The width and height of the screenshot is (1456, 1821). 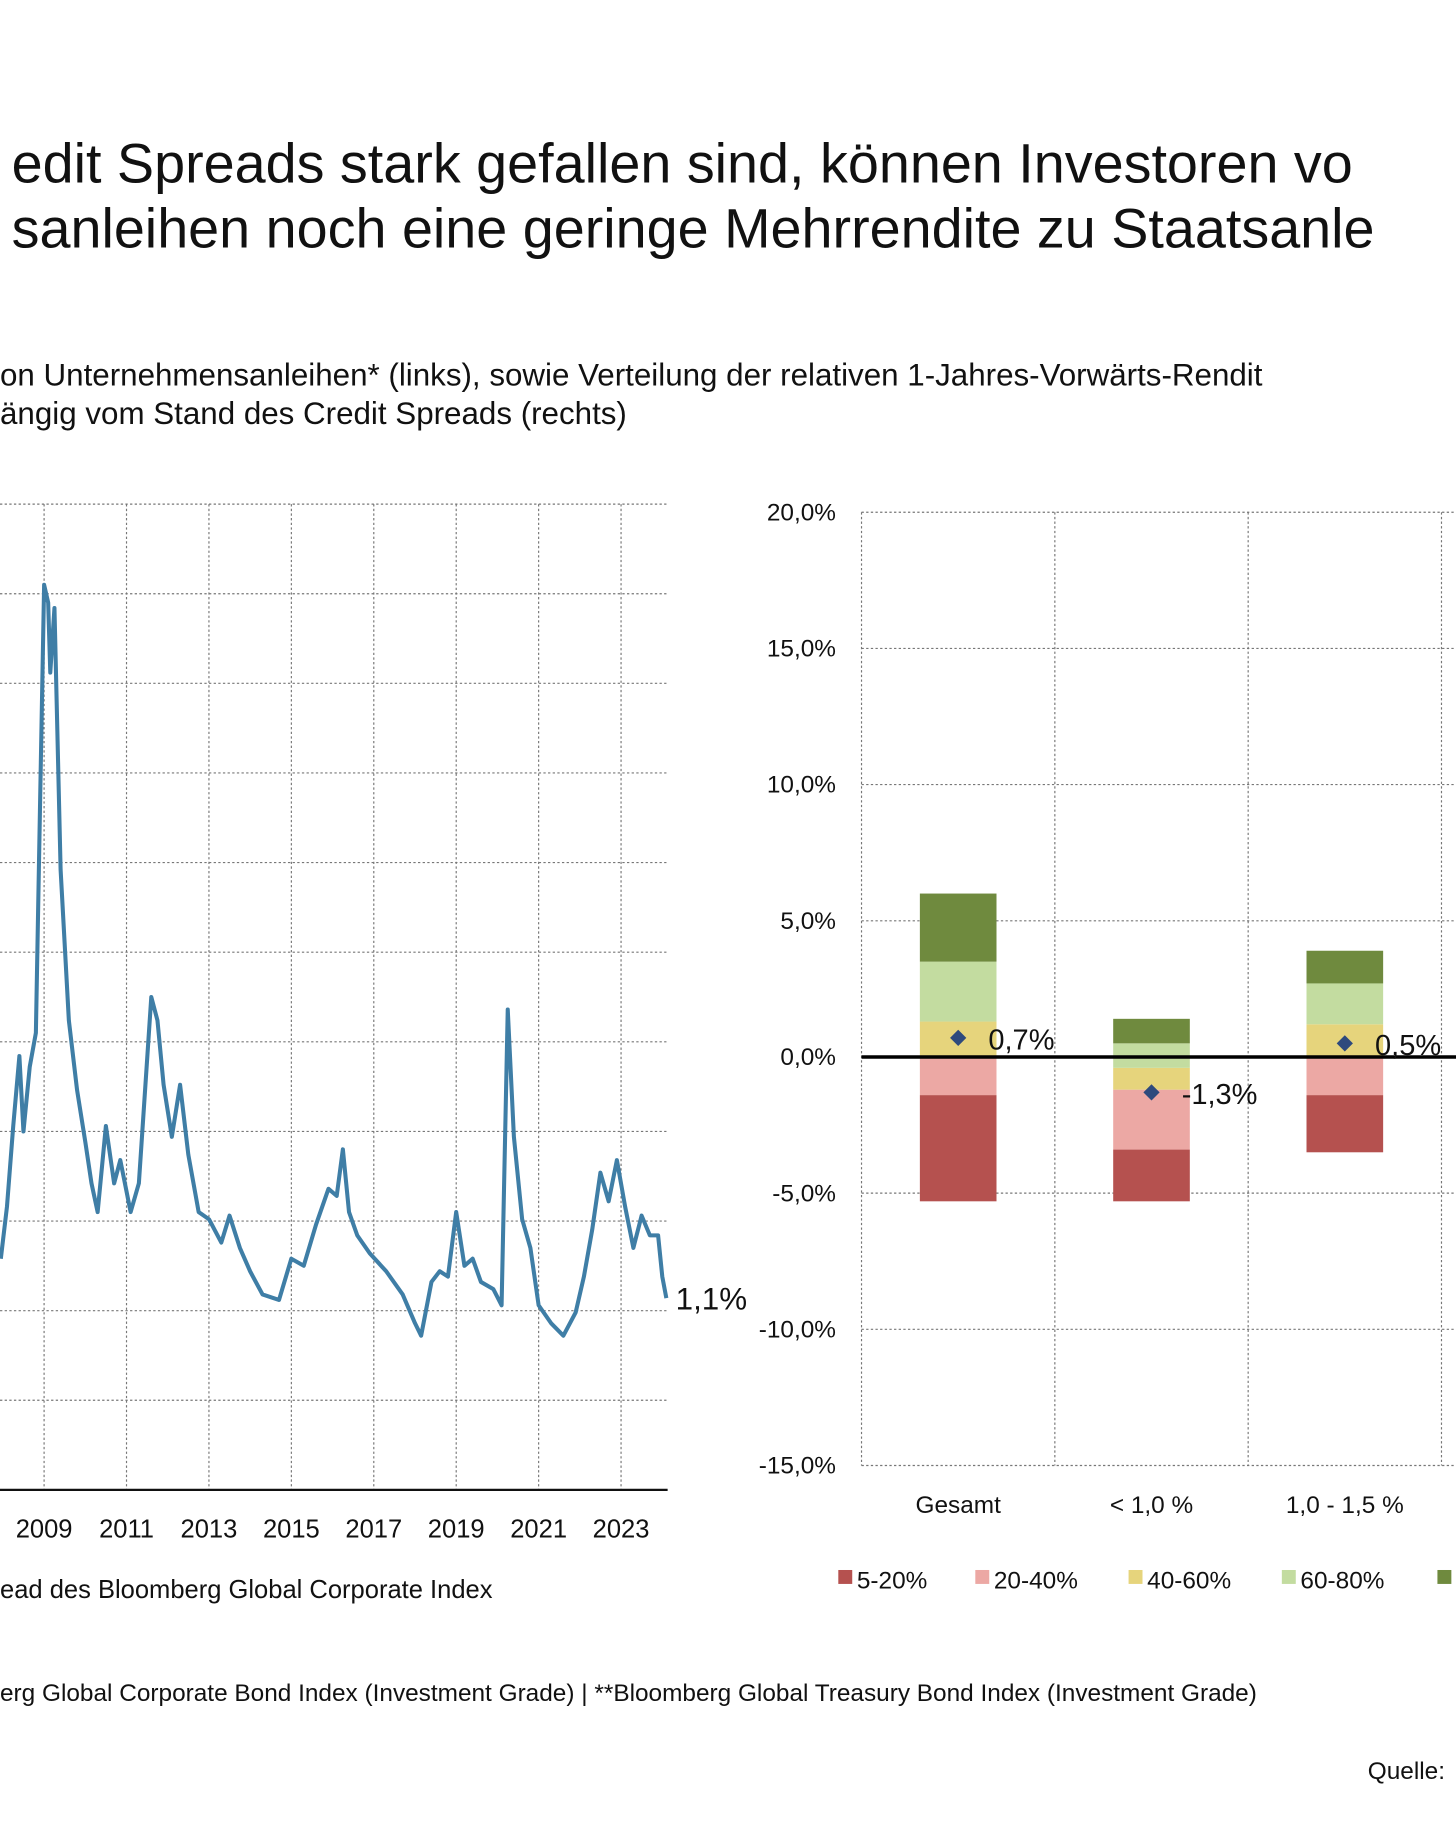 What do you see at coordinates (1345, 1505) in the screenshot?
I see `x-tick-label: 1,0 - 1,5 %` at bounding box center [1345, 1505].